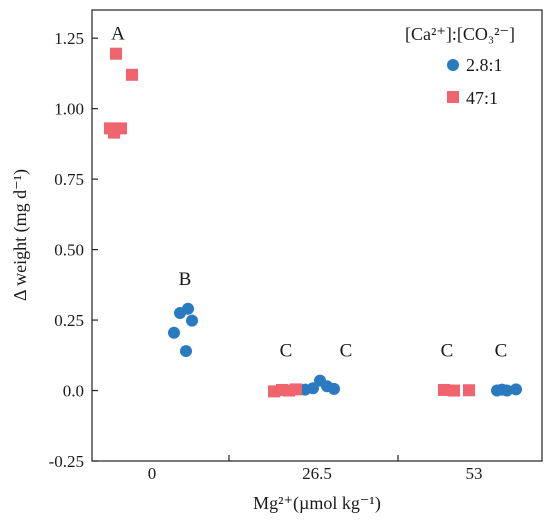  Describe the element at coordinates (484, 65) in the screenshot. I see `legend-entry: 2.8:1` at that location.